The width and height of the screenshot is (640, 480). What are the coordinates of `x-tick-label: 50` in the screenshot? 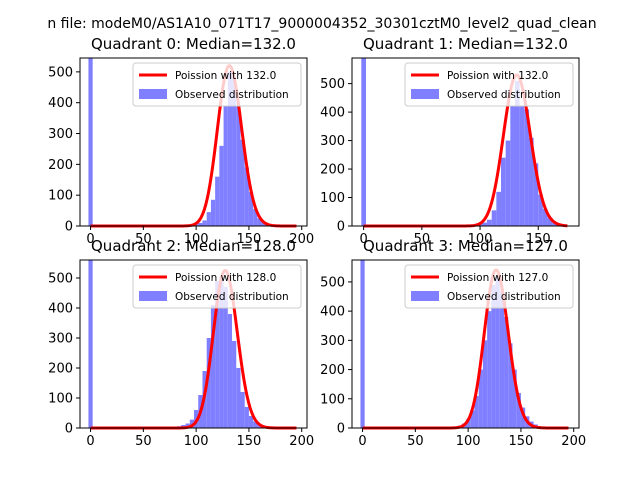 It's located at (415, 441).